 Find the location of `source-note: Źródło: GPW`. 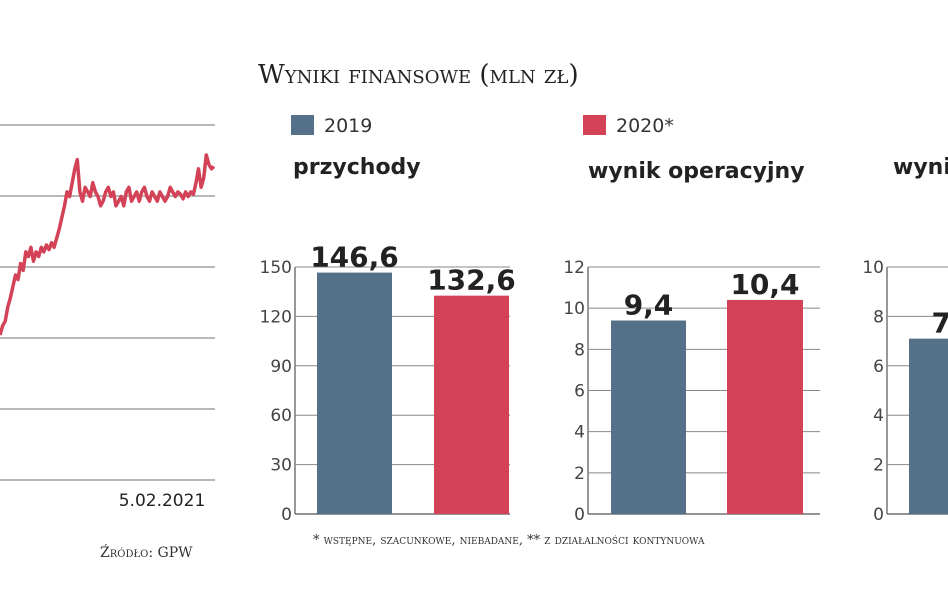

source-note: Źródło: GPW is located at coordinates (146, 552).